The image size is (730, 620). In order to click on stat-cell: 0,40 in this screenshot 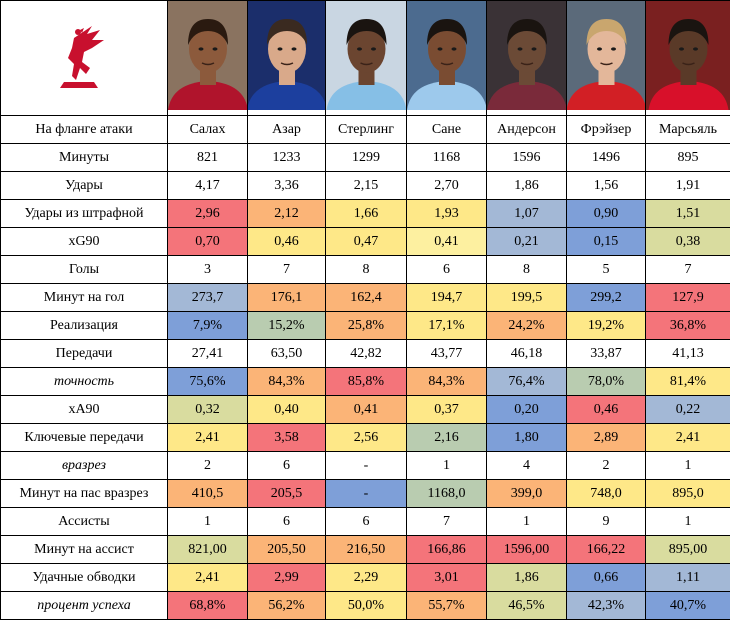, I will do `click(287, 410)`.